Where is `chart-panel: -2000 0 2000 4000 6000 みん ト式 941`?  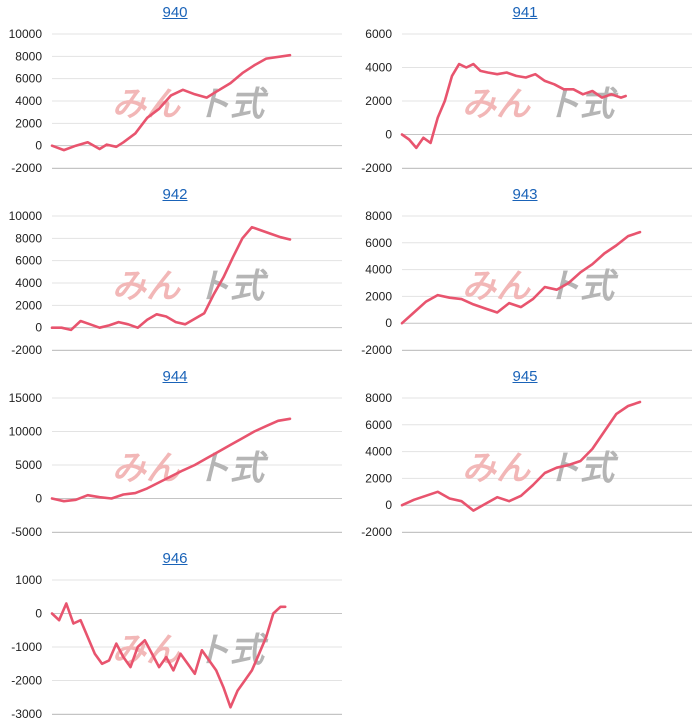
chart-panel: -2000 0 2000 4000 6000 みん ト式 941 is located at coordinates (525, 91).